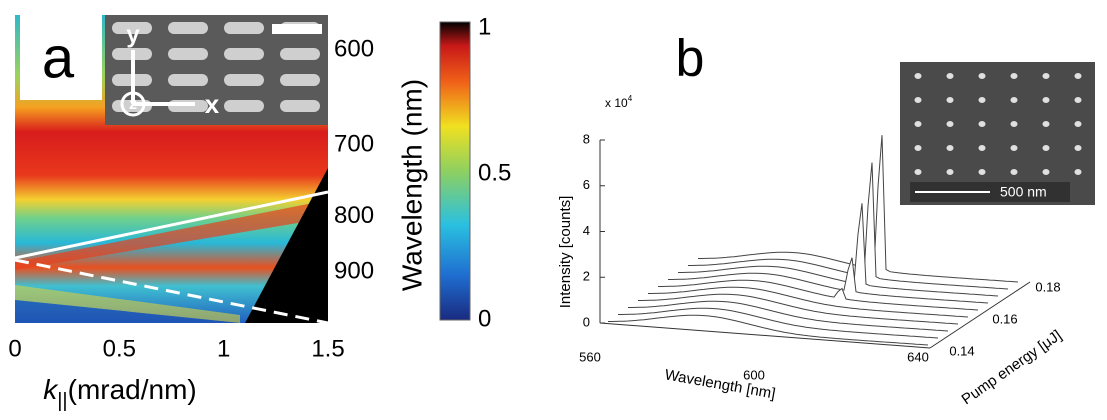 Image resolution: width=1107 pixels, height=420 pixels. I want to click on panel-label: a, so click(58, 57).